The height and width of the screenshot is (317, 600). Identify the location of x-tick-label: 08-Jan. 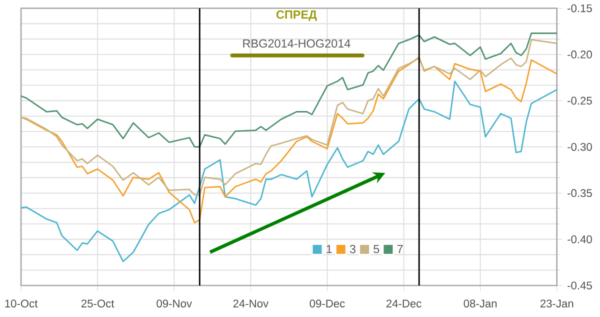
(480, 304).